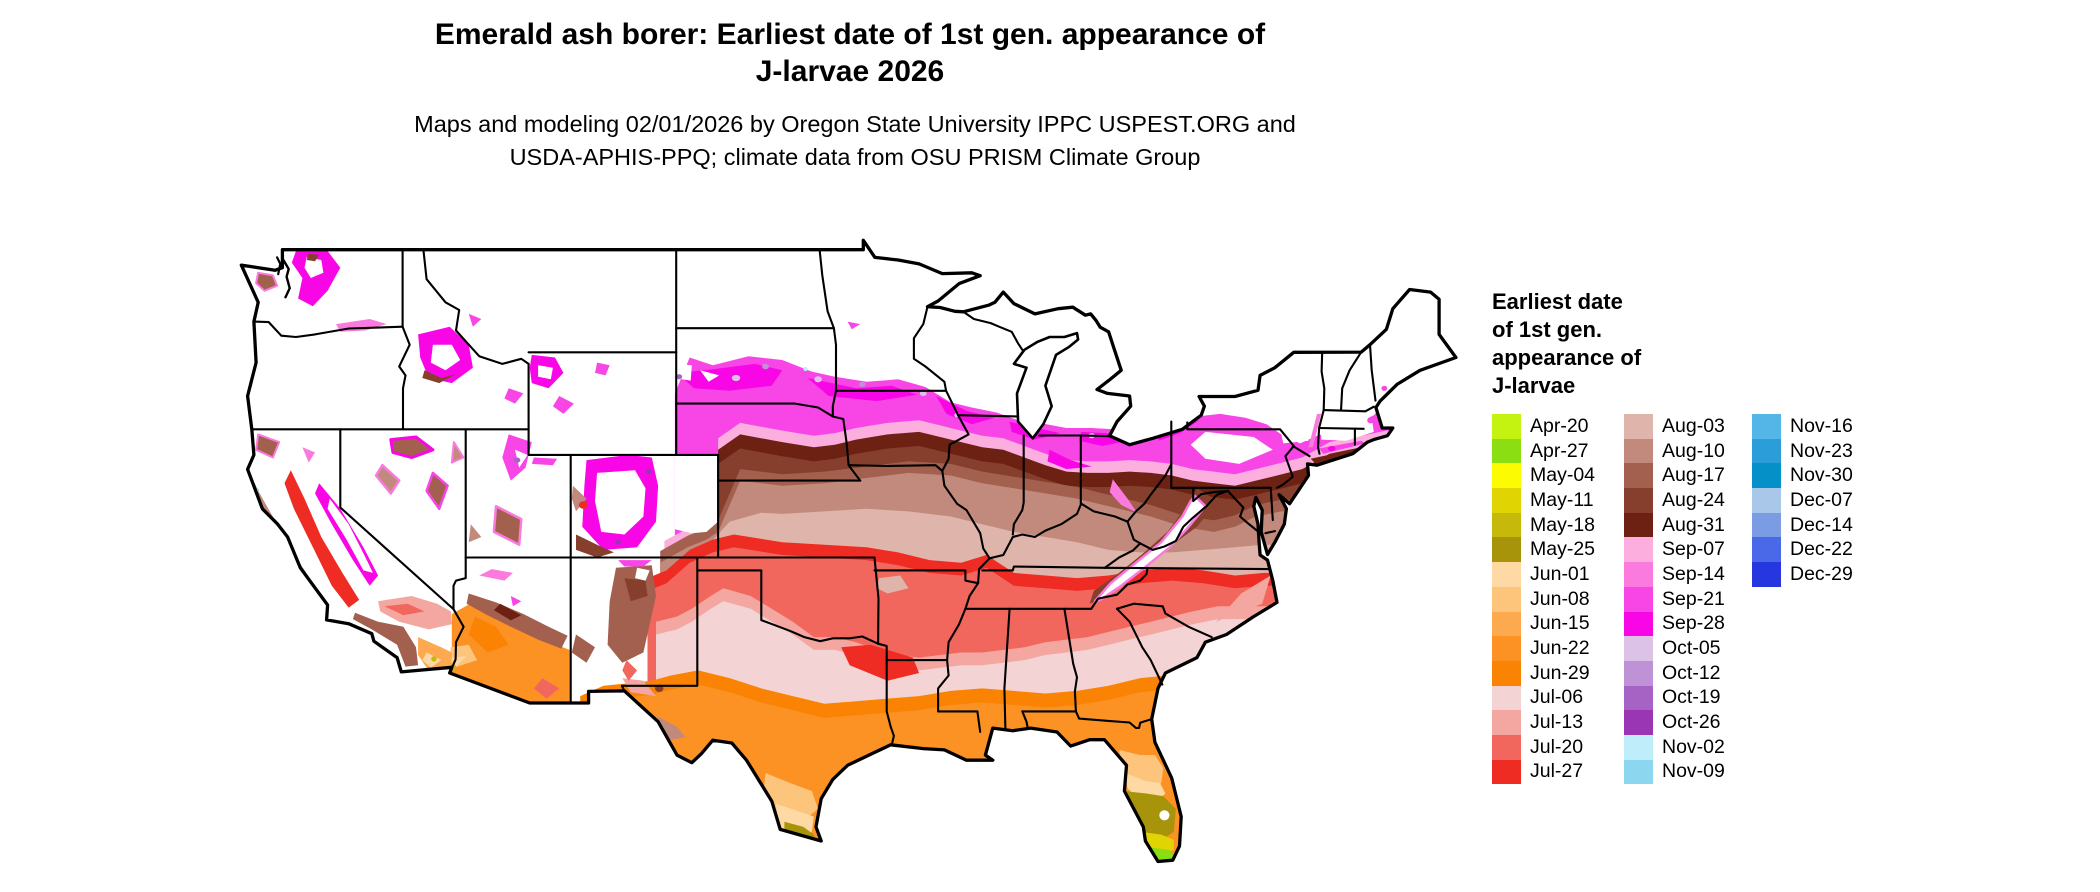 The image size is (2100, 892). What do you see at coordinates (1560, 573) in the screenshot?
I see `legend-entry-label: Jun-01` at bounding box center [1560, 573].